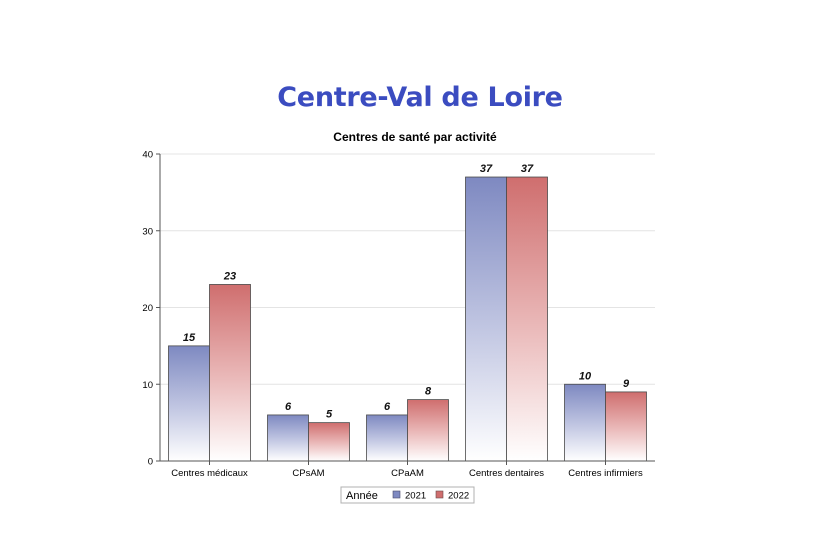  Describe the element at coordinates (329, 415) in the screenshot. I see `data-label: 5` at that location.